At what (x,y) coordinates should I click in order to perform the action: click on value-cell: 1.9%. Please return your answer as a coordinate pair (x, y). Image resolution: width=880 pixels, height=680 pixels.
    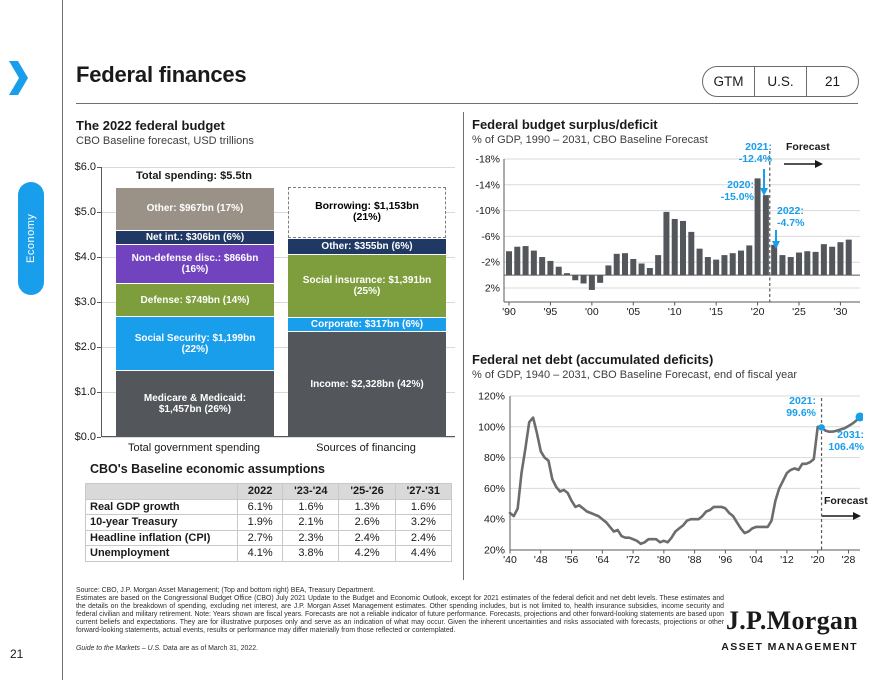
    Looking at the image, I should click on (260, 522).